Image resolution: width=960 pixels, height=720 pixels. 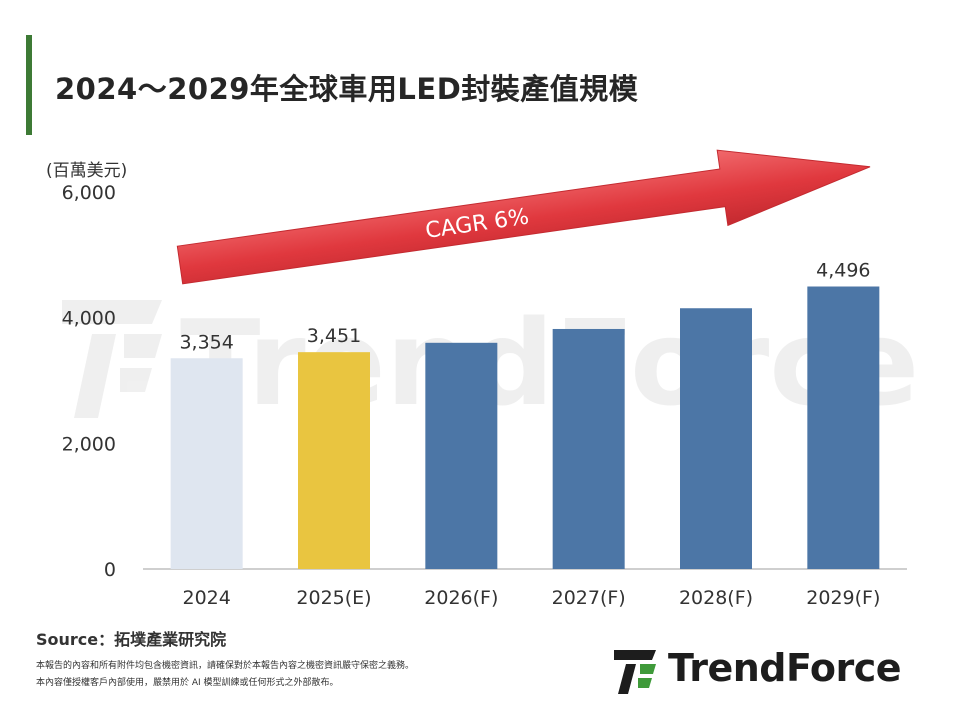 What do you see at coordinates (112, 359) in the screenshot?
I see `watermark-logo-icon` at bounding box center [112, 359].